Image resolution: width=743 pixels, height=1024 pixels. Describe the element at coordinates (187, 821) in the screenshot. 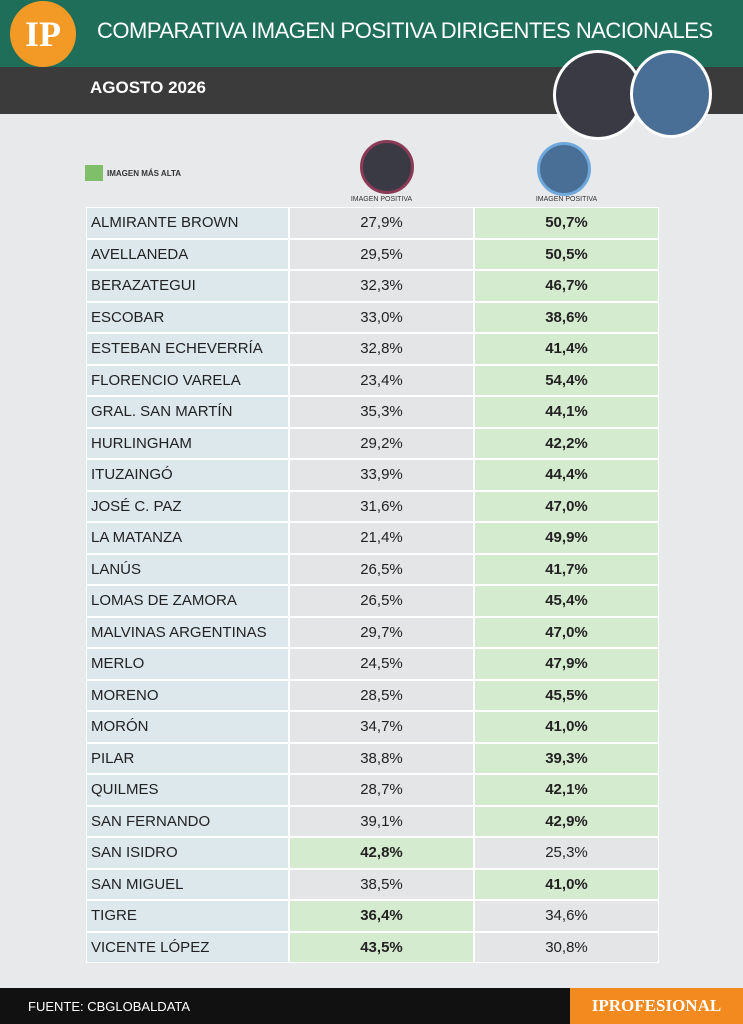

I see `row-label: SAN FERNANDO` at that location.